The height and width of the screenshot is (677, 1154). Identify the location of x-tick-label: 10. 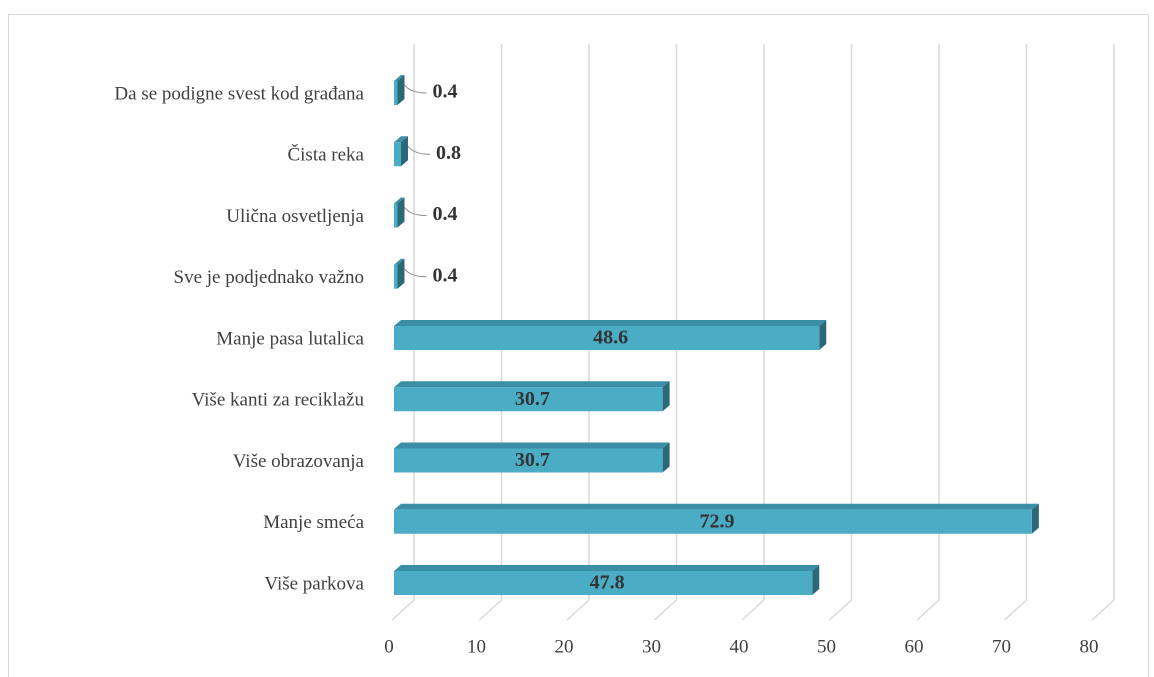
(476, 646).